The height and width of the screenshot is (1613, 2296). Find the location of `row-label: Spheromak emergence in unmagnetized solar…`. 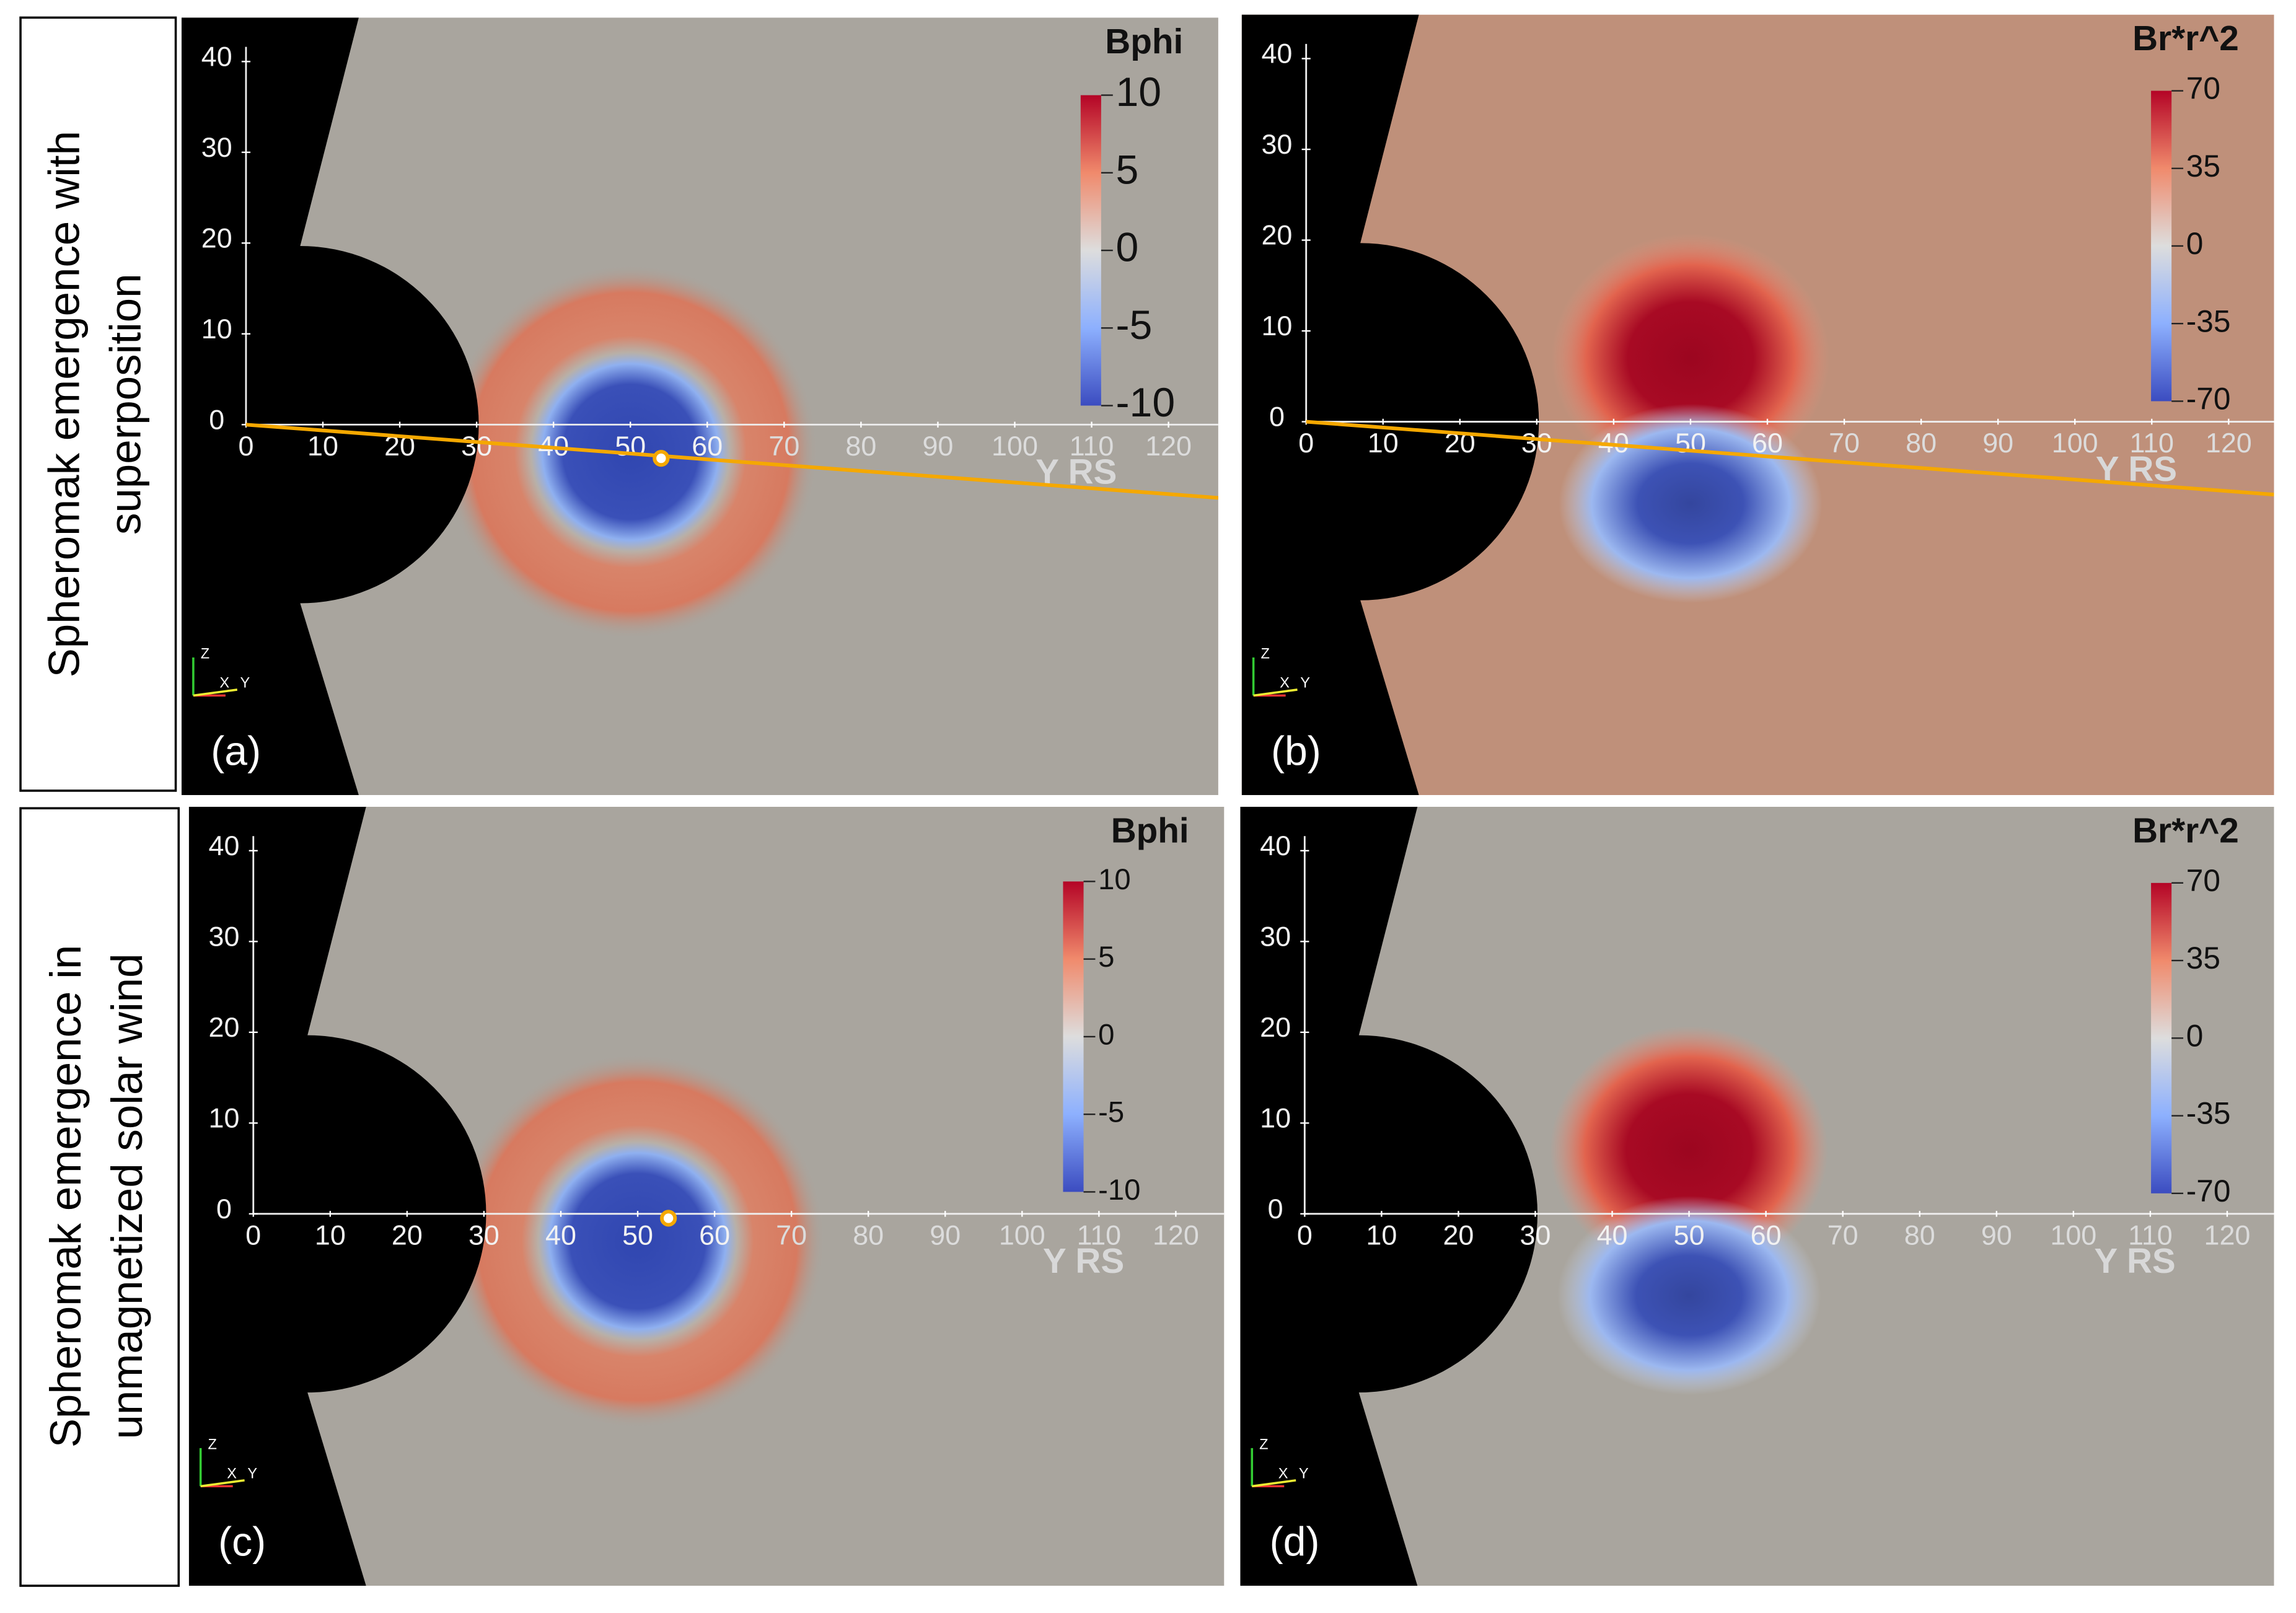

row-label: Spheromak emergence in unmagnetized solar… is located at coordinates (97, 1196).